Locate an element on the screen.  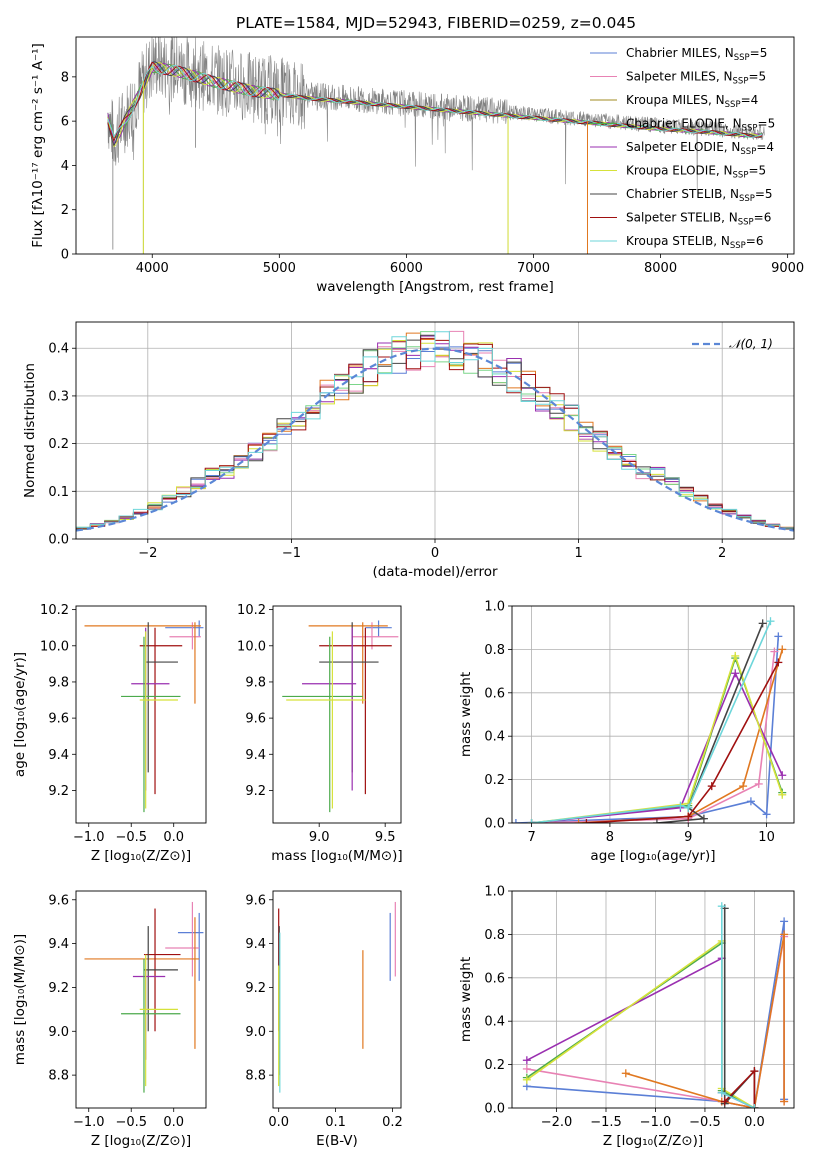
y-tick-label: 0.1 is located at coordinates (58, 492).